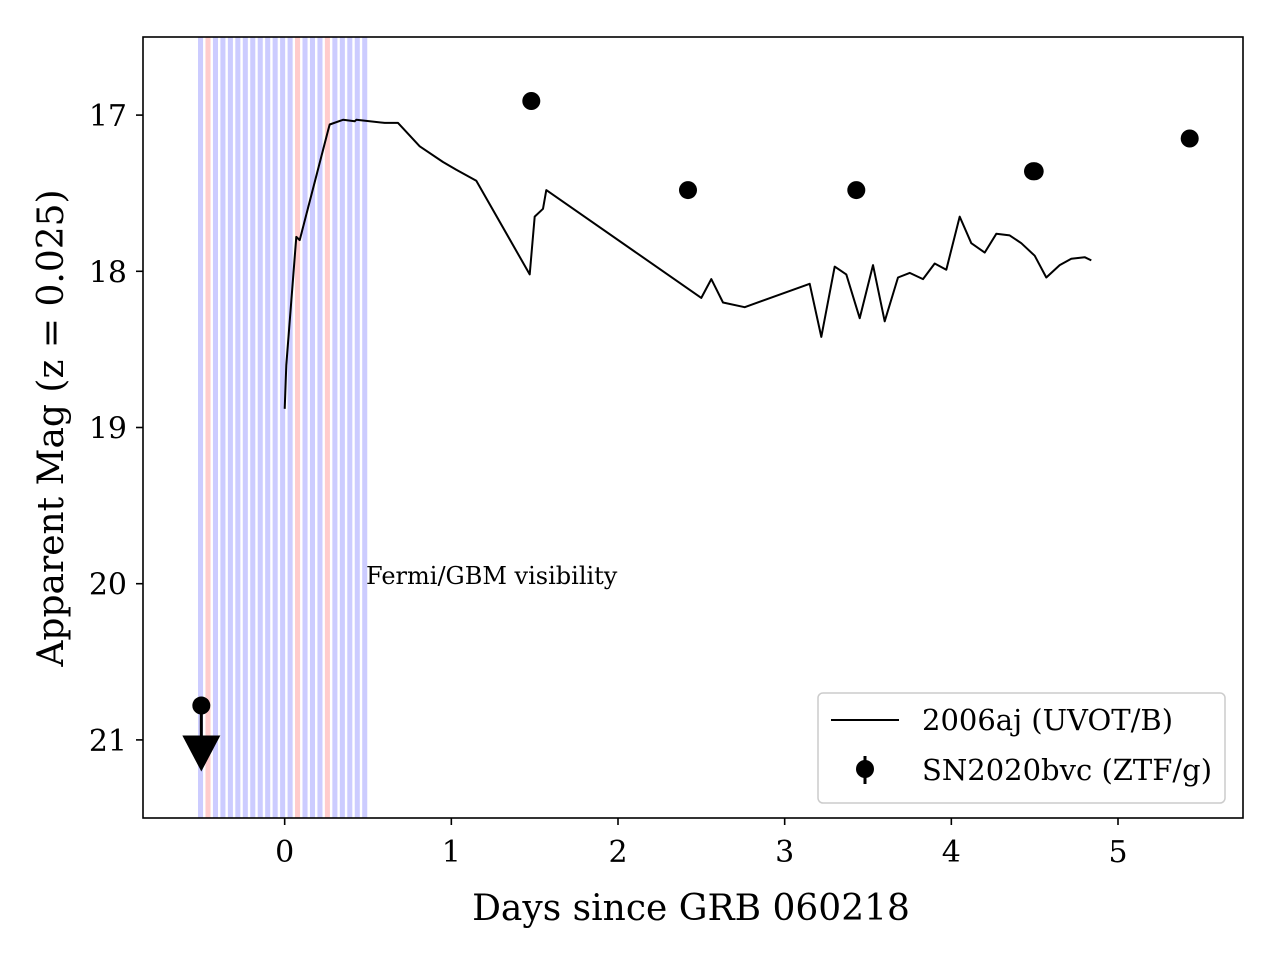 This screenshot has width=1280, height=960. Describe the element at coordinates (691, 908) in the screenshot. I see `x-axis-label: Days since GRB 060218` at that location.